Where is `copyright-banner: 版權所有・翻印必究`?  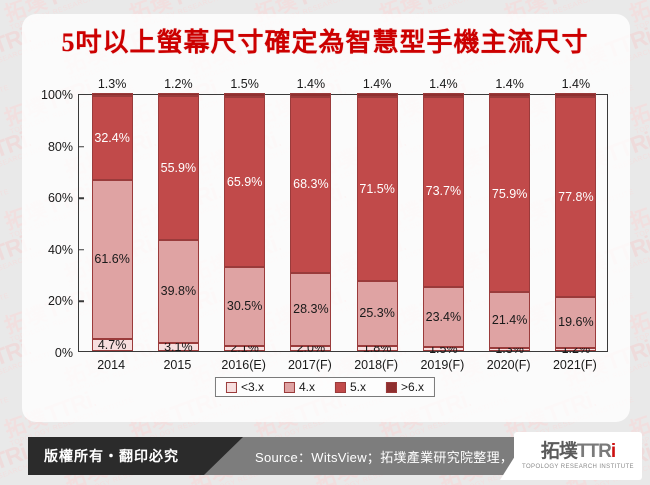 copyright-banner: 版權所有・翻印必究 is located at coordinates (135, 456).